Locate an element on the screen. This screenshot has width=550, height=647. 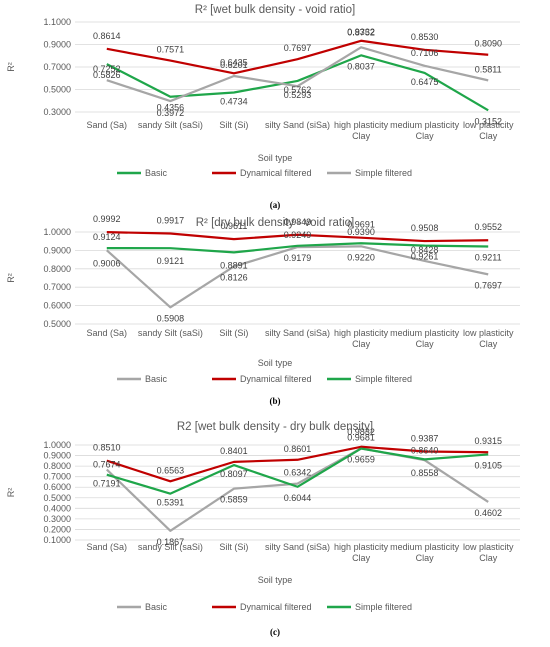
data-label: 0.8614 is located at coordinates (107, 36).